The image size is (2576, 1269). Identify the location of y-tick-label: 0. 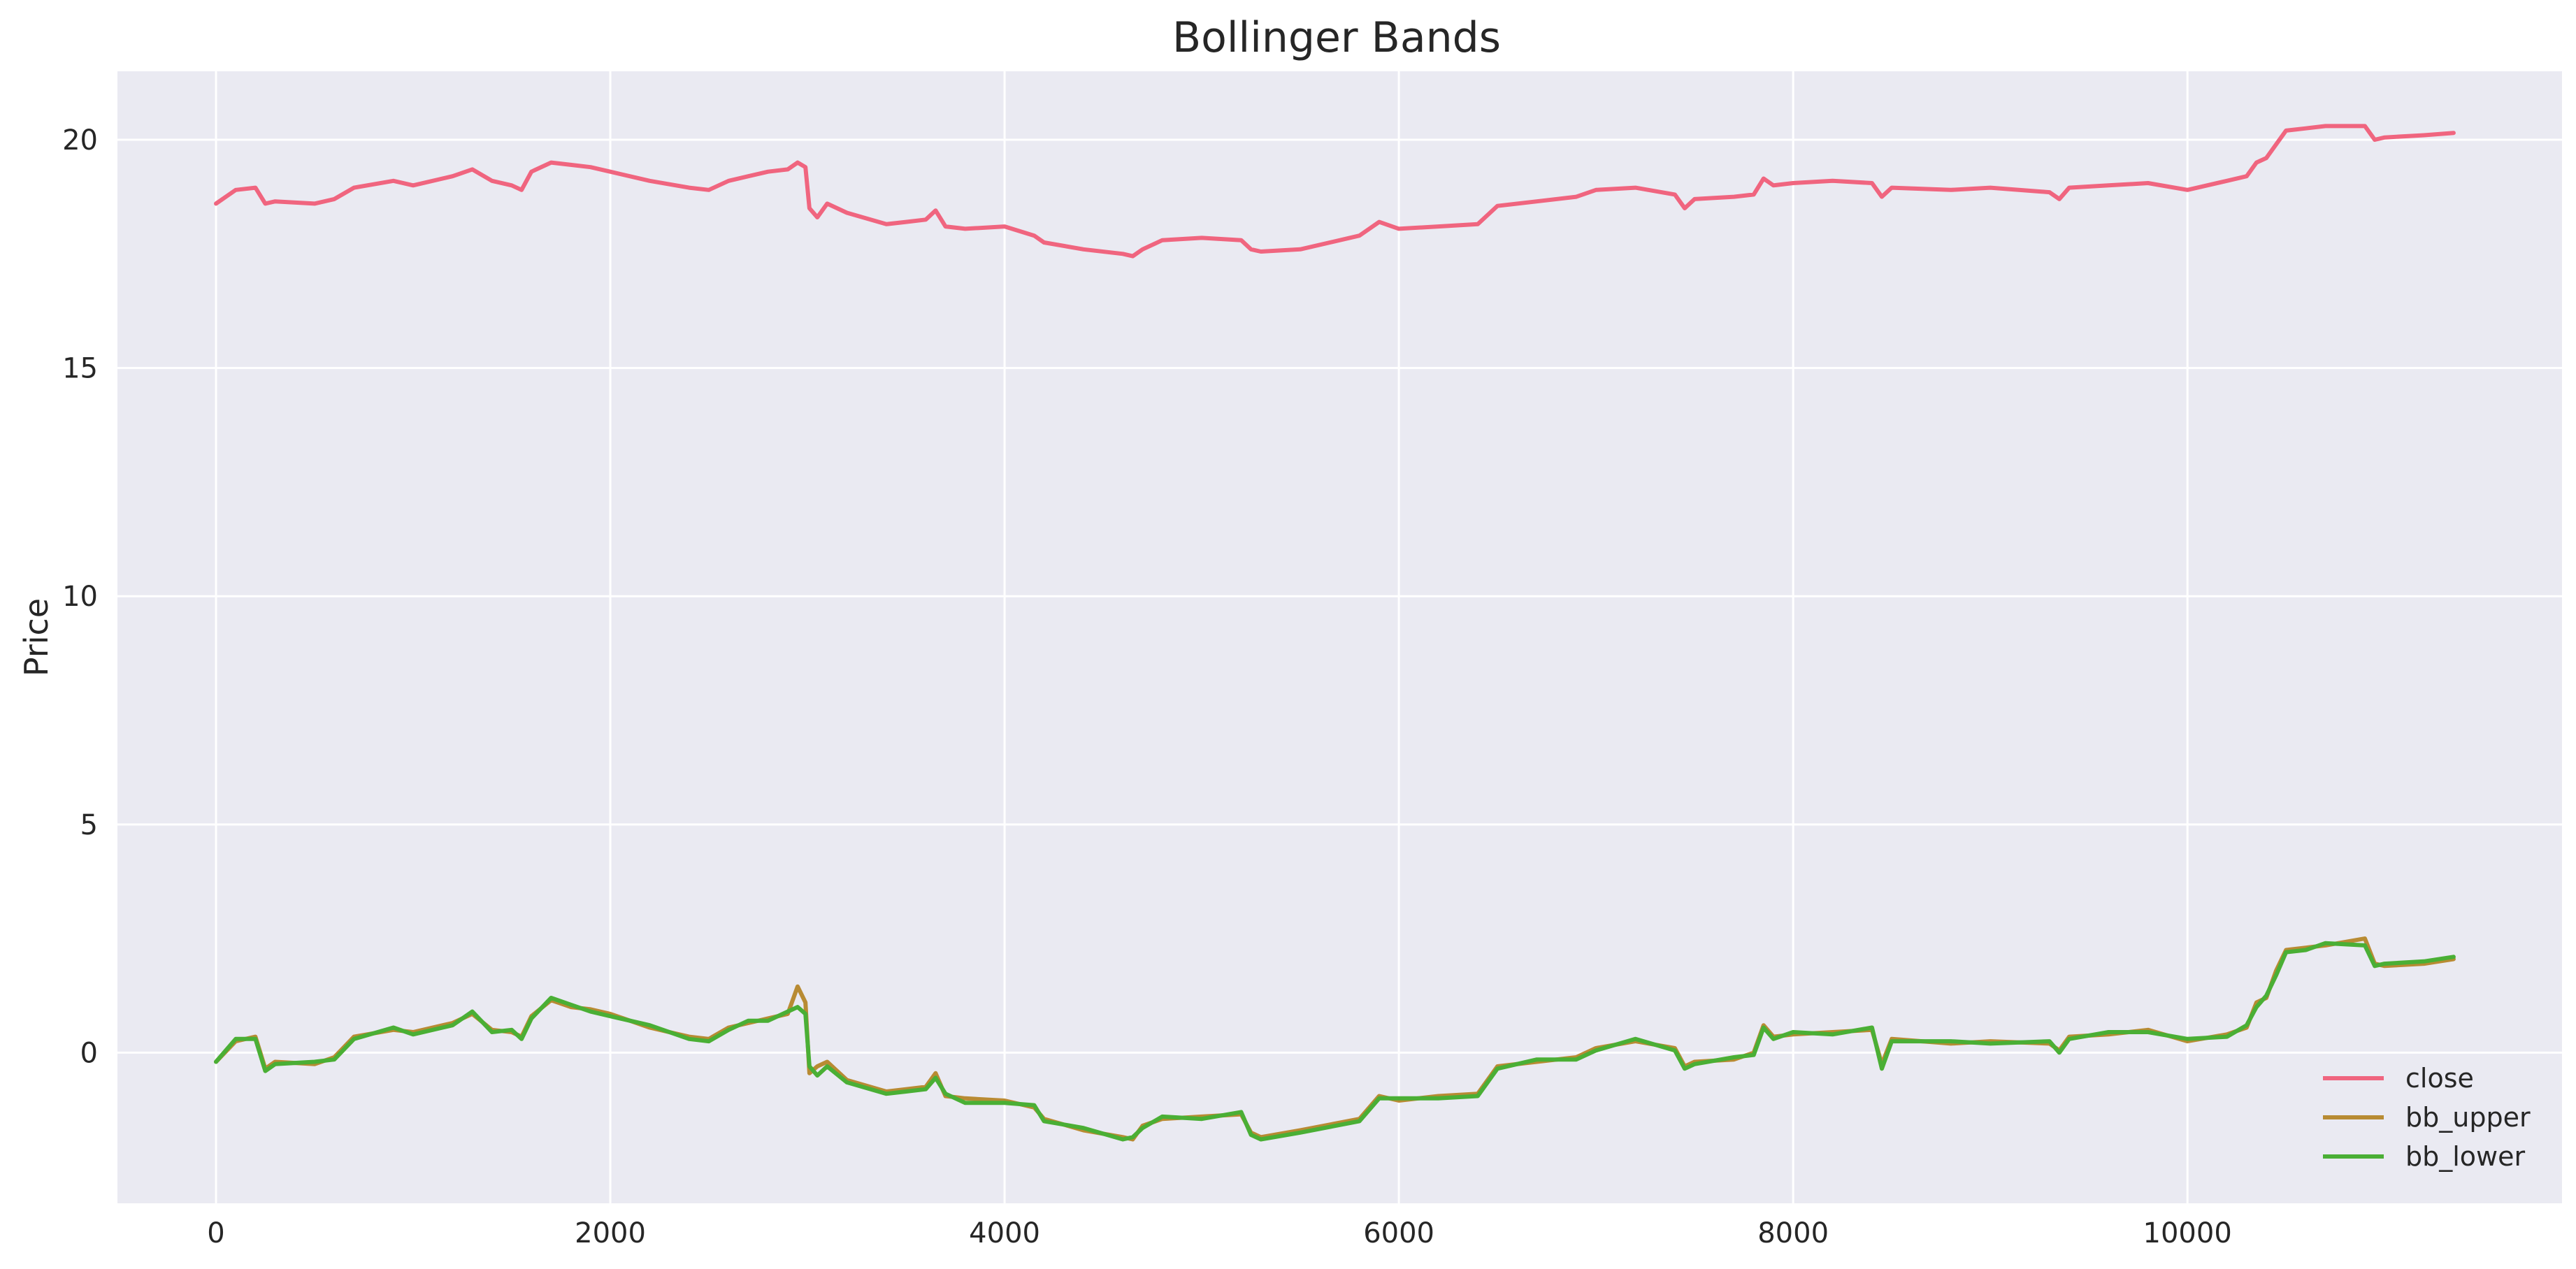
(89, 1053).